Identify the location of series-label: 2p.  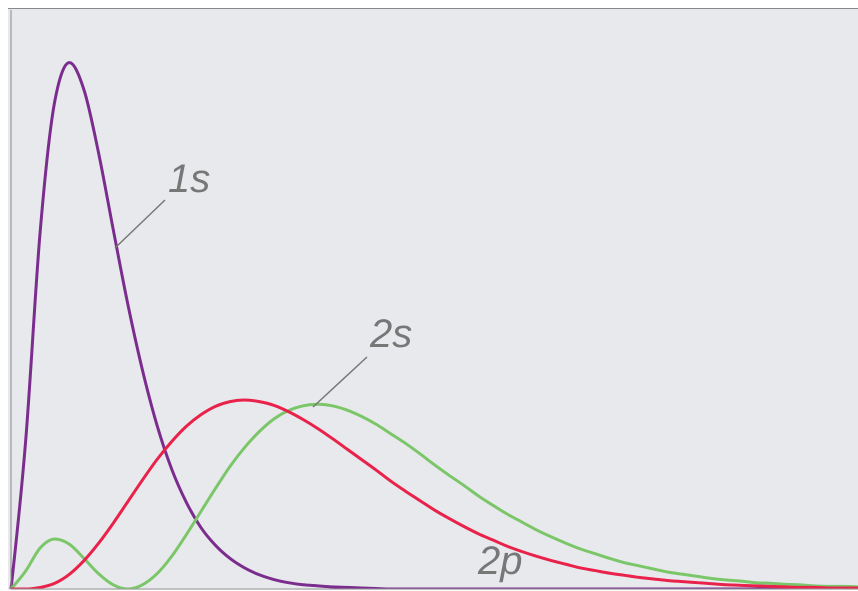
(499, 561).